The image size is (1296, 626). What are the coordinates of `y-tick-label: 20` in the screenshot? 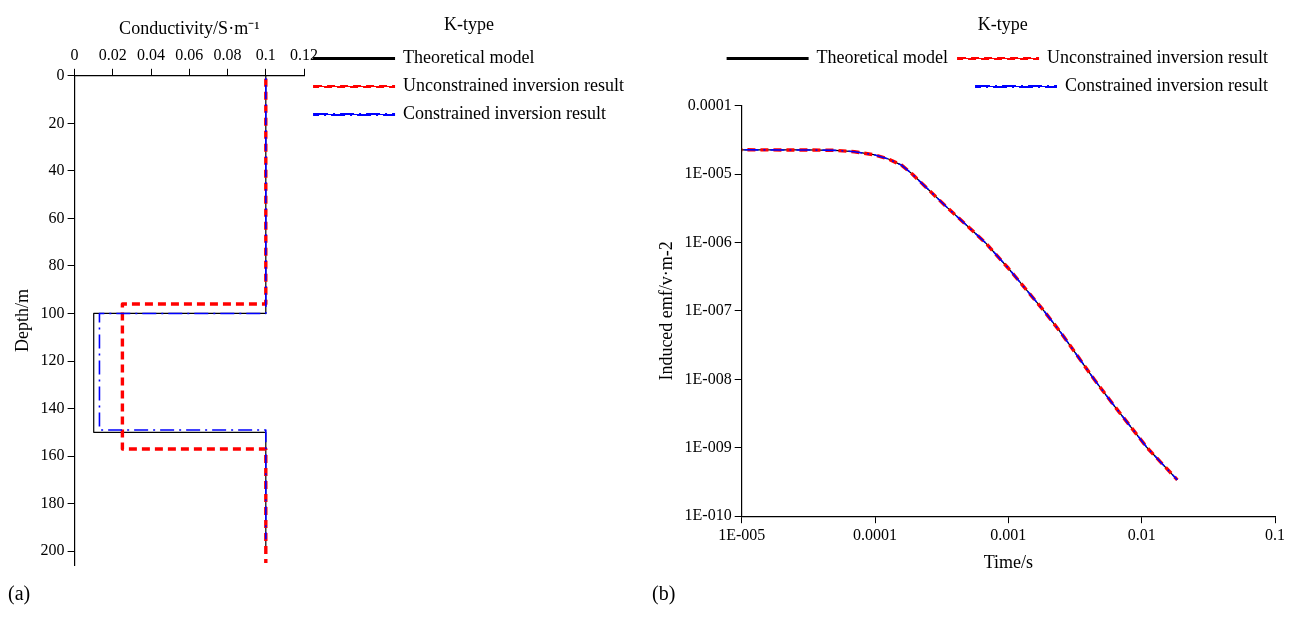 It's located at (56, 122).